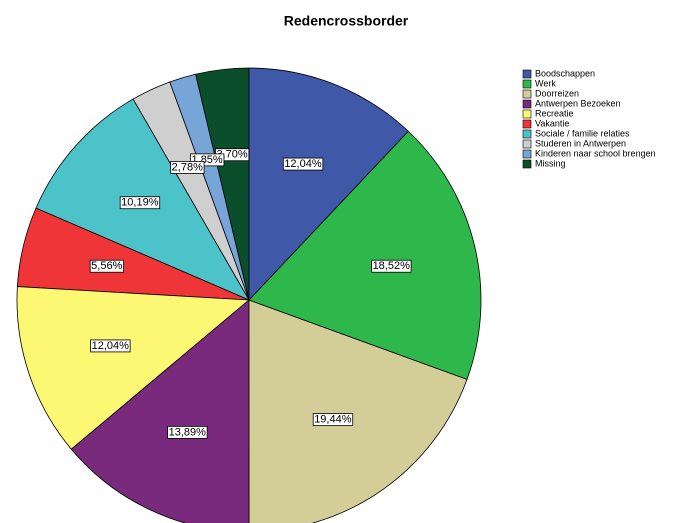 This screenshot has height=523, width=692. I want to click on data-label: 13,89%, so click(187, 432).